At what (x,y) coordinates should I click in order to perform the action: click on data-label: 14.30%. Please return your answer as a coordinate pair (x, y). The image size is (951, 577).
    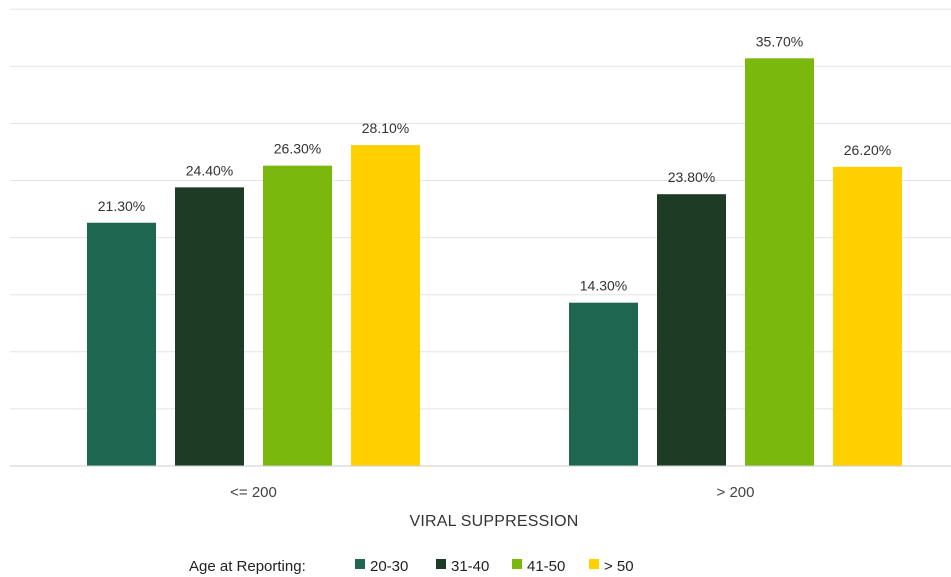
    Looking at the image, I should click on (603, 286).